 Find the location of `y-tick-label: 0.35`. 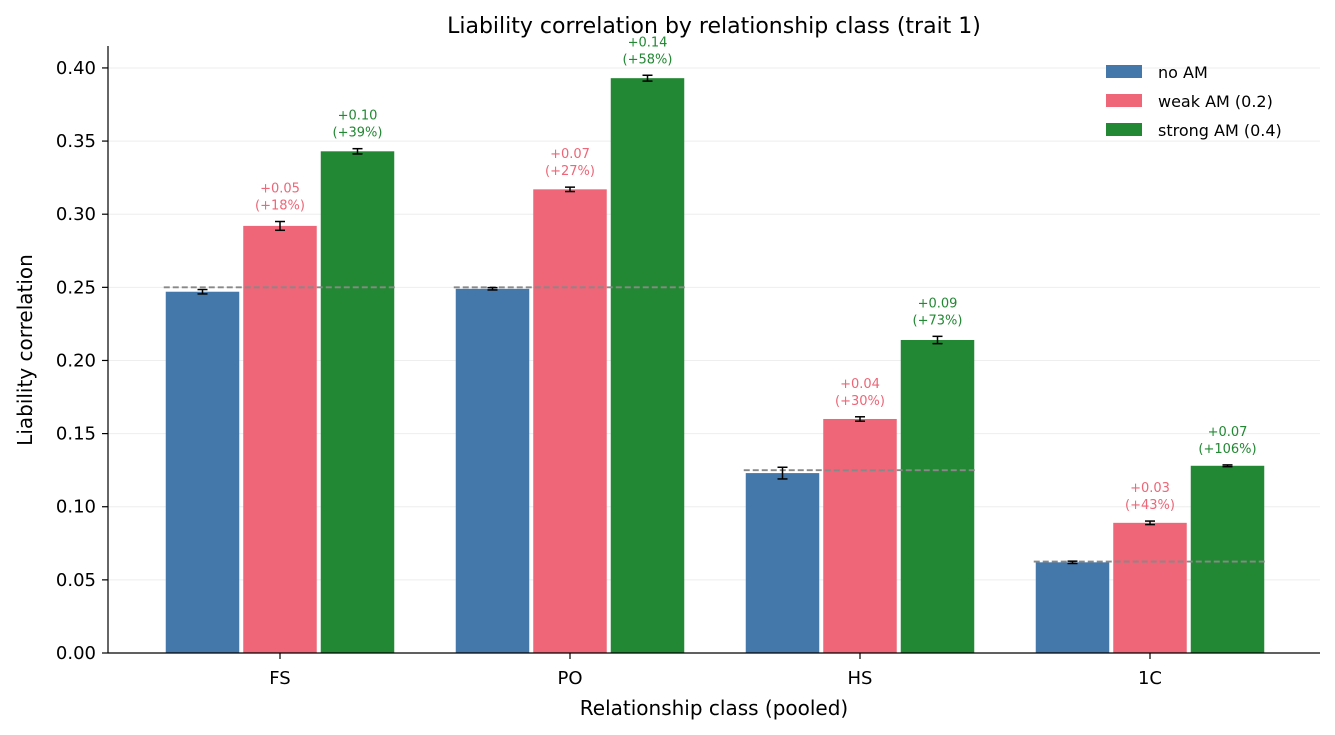

y-tick-label: 0.35 is located at coordinates (76, 141).